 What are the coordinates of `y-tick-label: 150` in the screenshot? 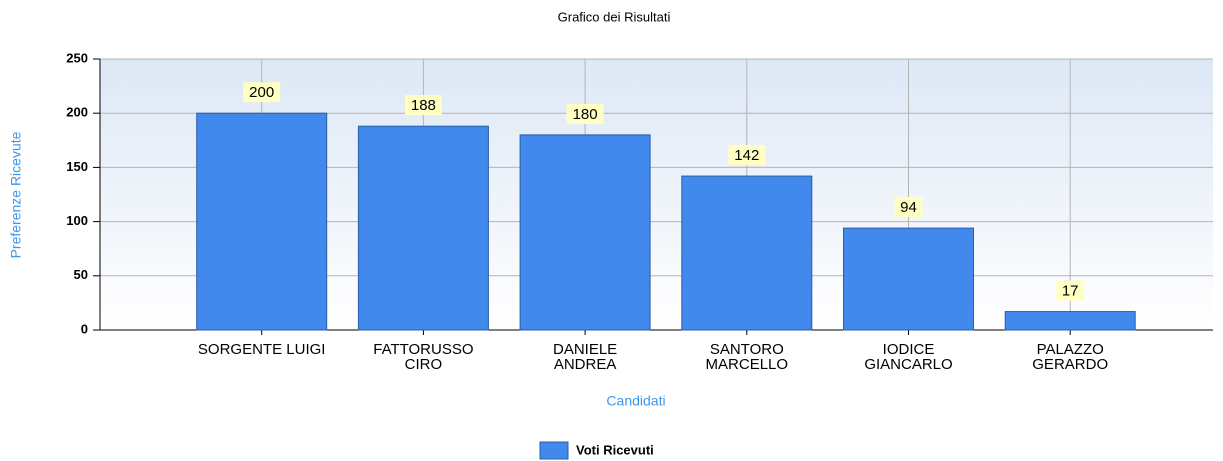 It's located at (77, 166).